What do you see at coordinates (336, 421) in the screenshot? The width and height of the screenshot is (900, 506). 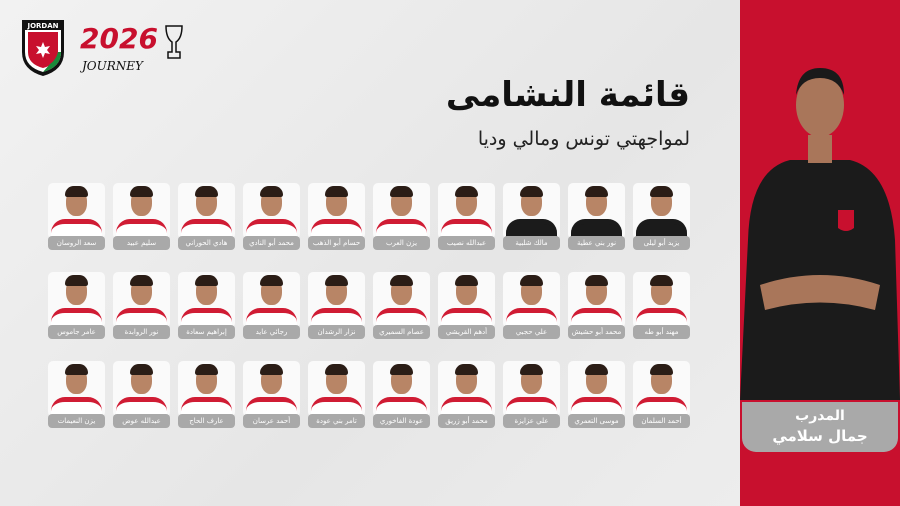 I see `player-name: تامر بني عودة` at bounding box center [336, 421].